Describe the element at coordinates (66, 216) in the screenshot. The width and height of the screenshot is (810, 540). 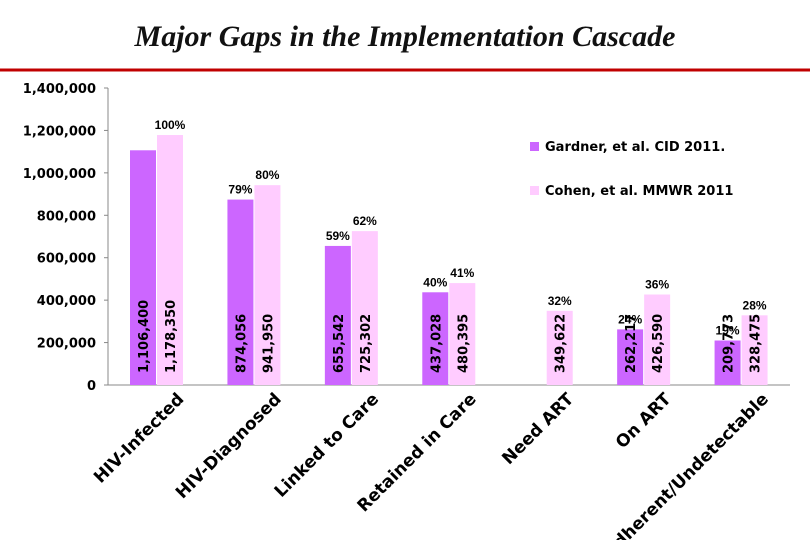
I see `y-tick-label: 800,000` at that location.